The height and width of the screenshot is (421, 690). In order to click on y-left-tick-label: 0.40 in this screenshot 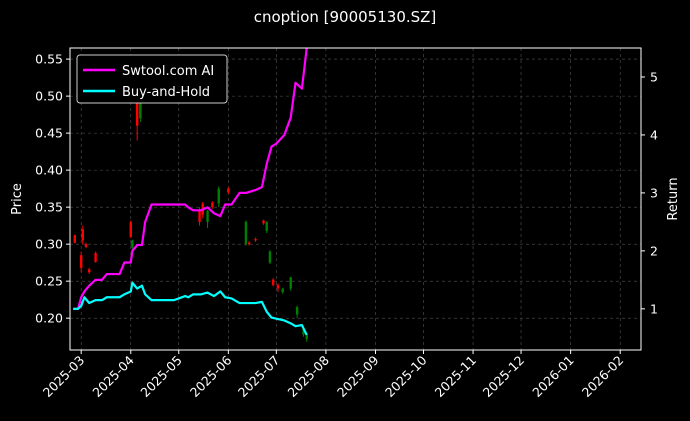, I will do `click(49, 170)`.